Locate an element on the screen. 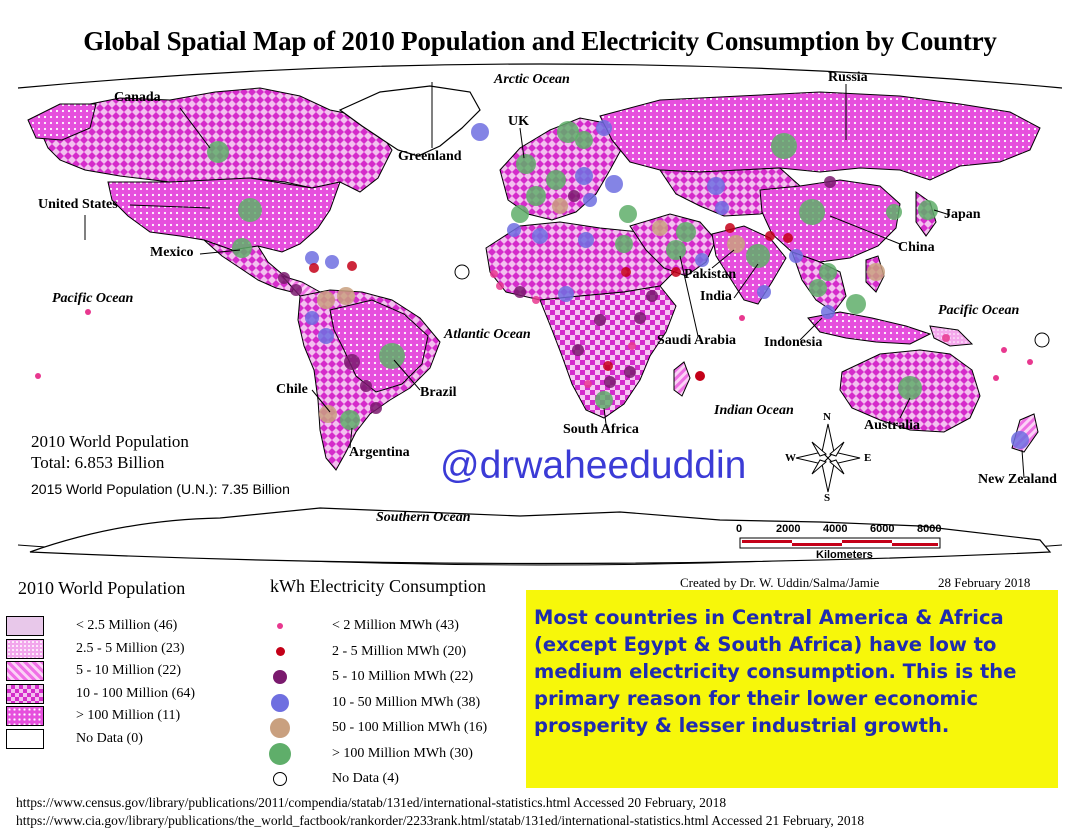  elec-circle-vietnam is located at coordinates (828, 272).